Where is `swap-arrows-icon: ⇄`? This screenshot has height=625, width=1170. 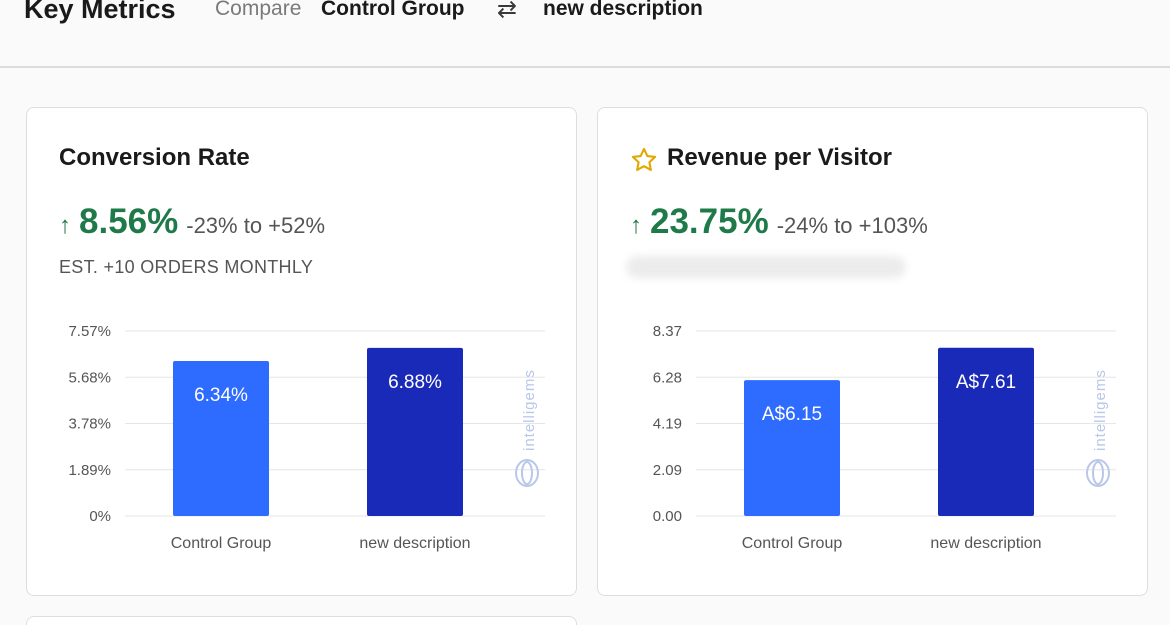 swap-arrows-icon: ⇄ is located at coordinates (507, 11).